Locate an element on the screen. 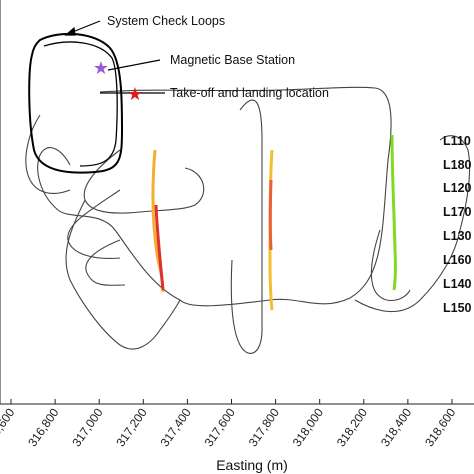 The width and height of the screenshot is (474, 474). x-tick-label: 318,200 is located at coordinates (352, 427).